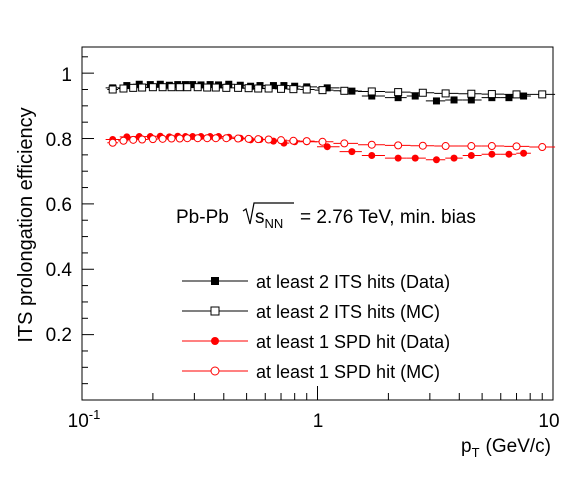 The height and width of the screenshot is (500, 567). What do you see at coordinates (215, 281) in the screenshot?
I see `legend-marker-filled-square` at bounding box center [215, 281].